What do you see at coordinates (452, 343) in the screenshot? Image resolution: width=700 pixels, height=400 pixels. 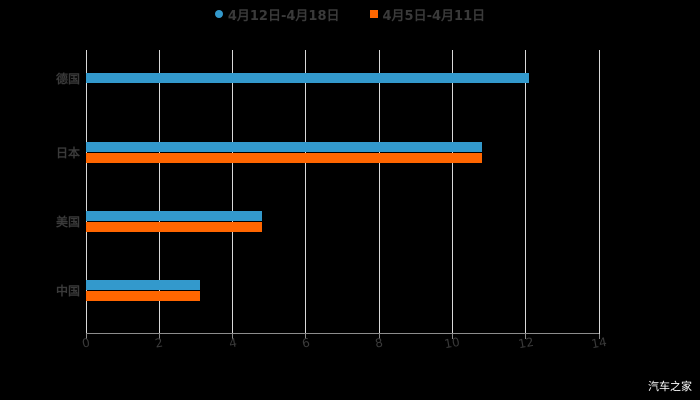 I see `x-tick-label: 10` at bounding box center [452, 343].